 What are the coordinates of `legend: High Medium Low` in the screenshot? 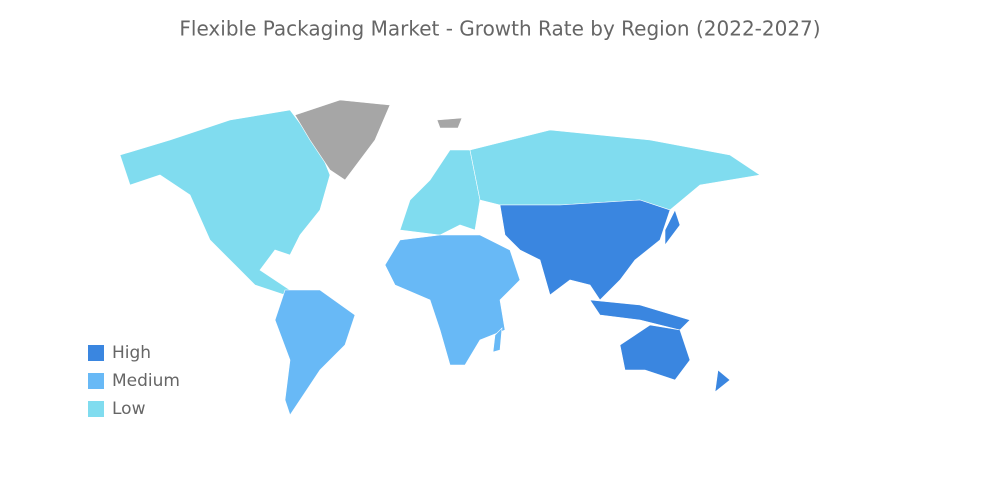 It's located at (134, 381).